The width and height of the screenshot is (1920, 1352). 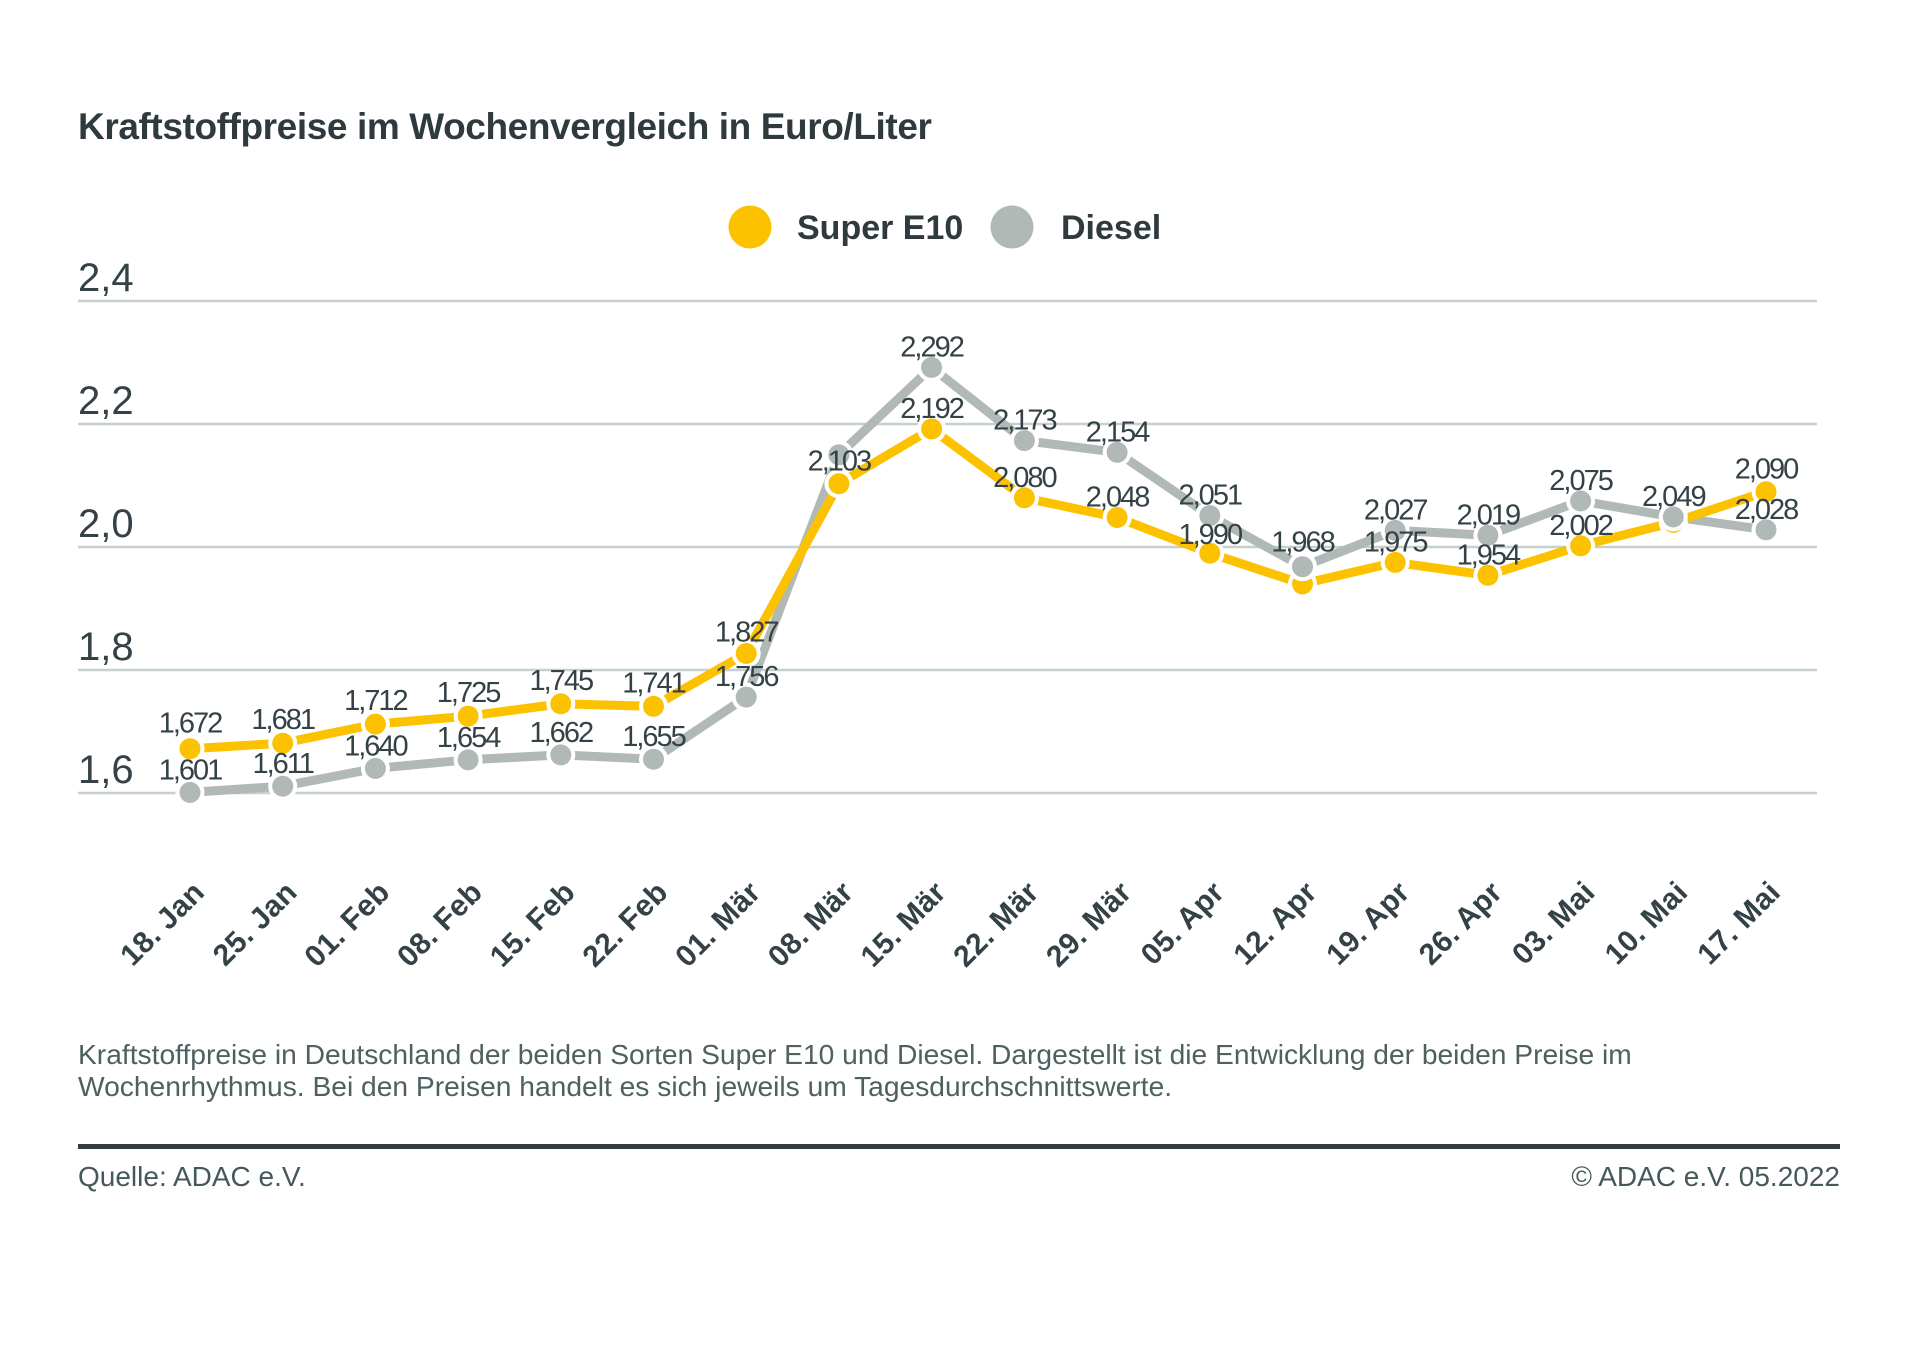 I want to click on svg-text: 1,640, so click(x=375, y=746).